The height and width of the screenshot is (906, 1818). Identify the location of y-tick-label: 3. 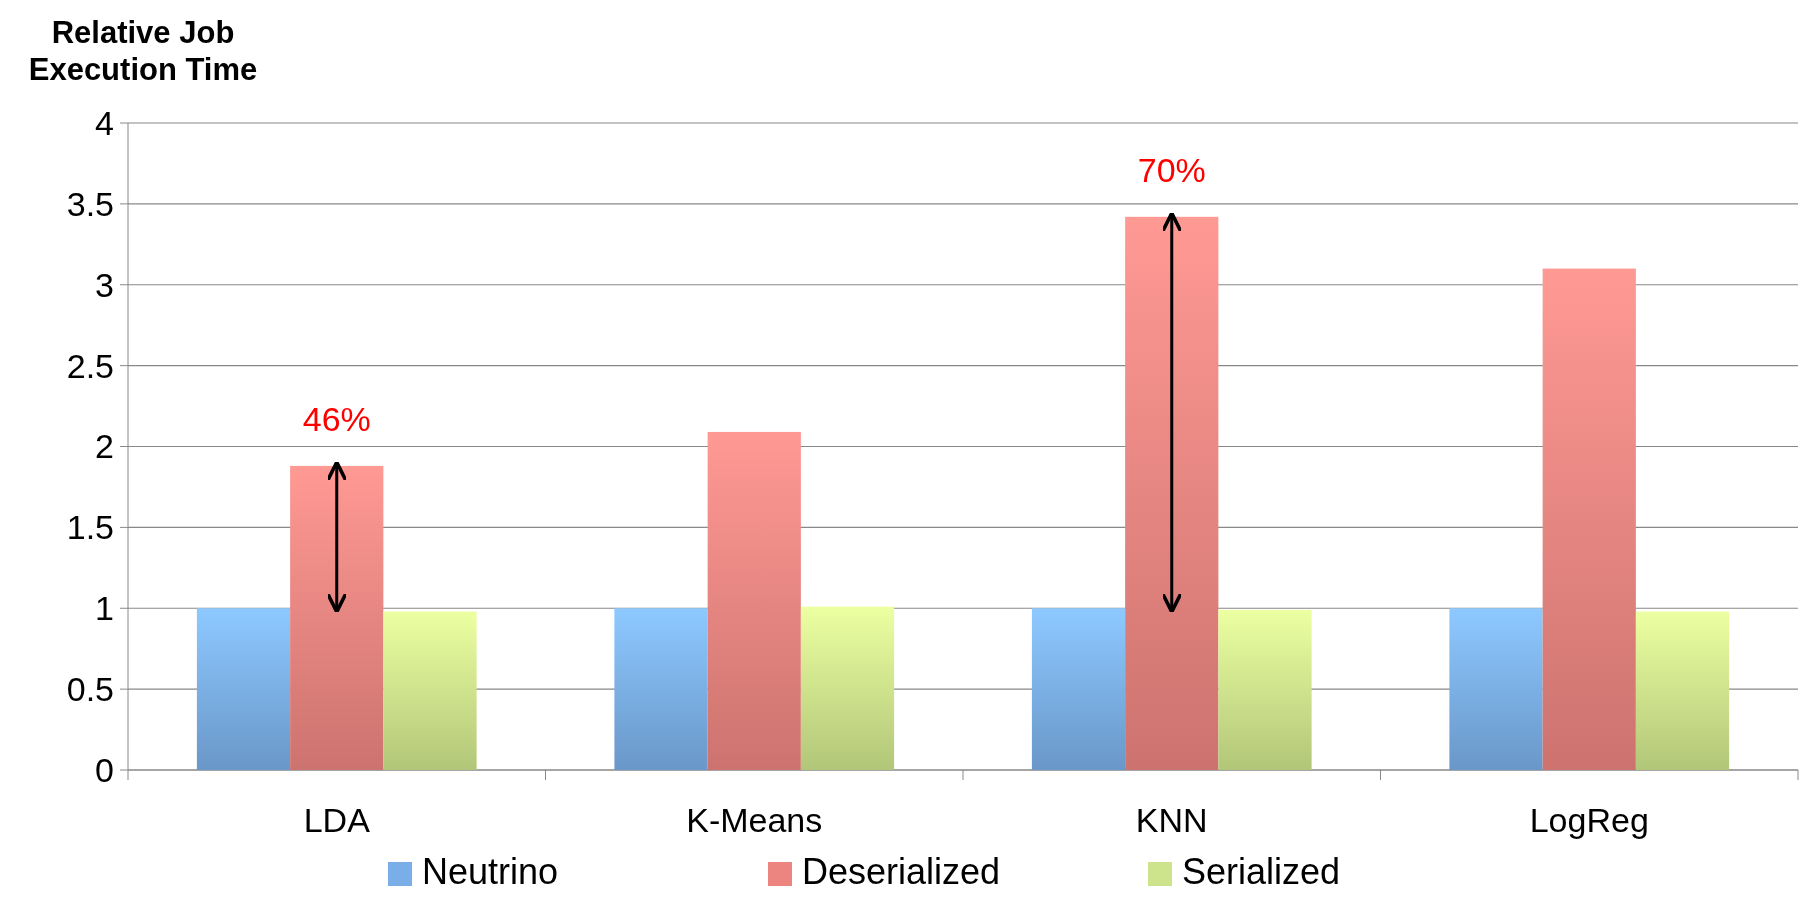
(104, 284).